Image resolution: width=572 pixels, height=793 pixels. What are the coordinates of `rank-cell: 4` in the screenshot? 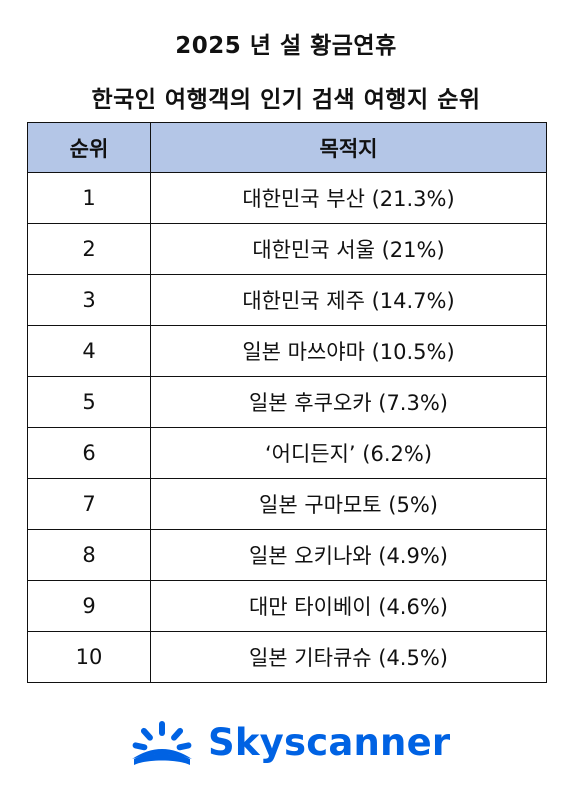 It's located at (89, 351).